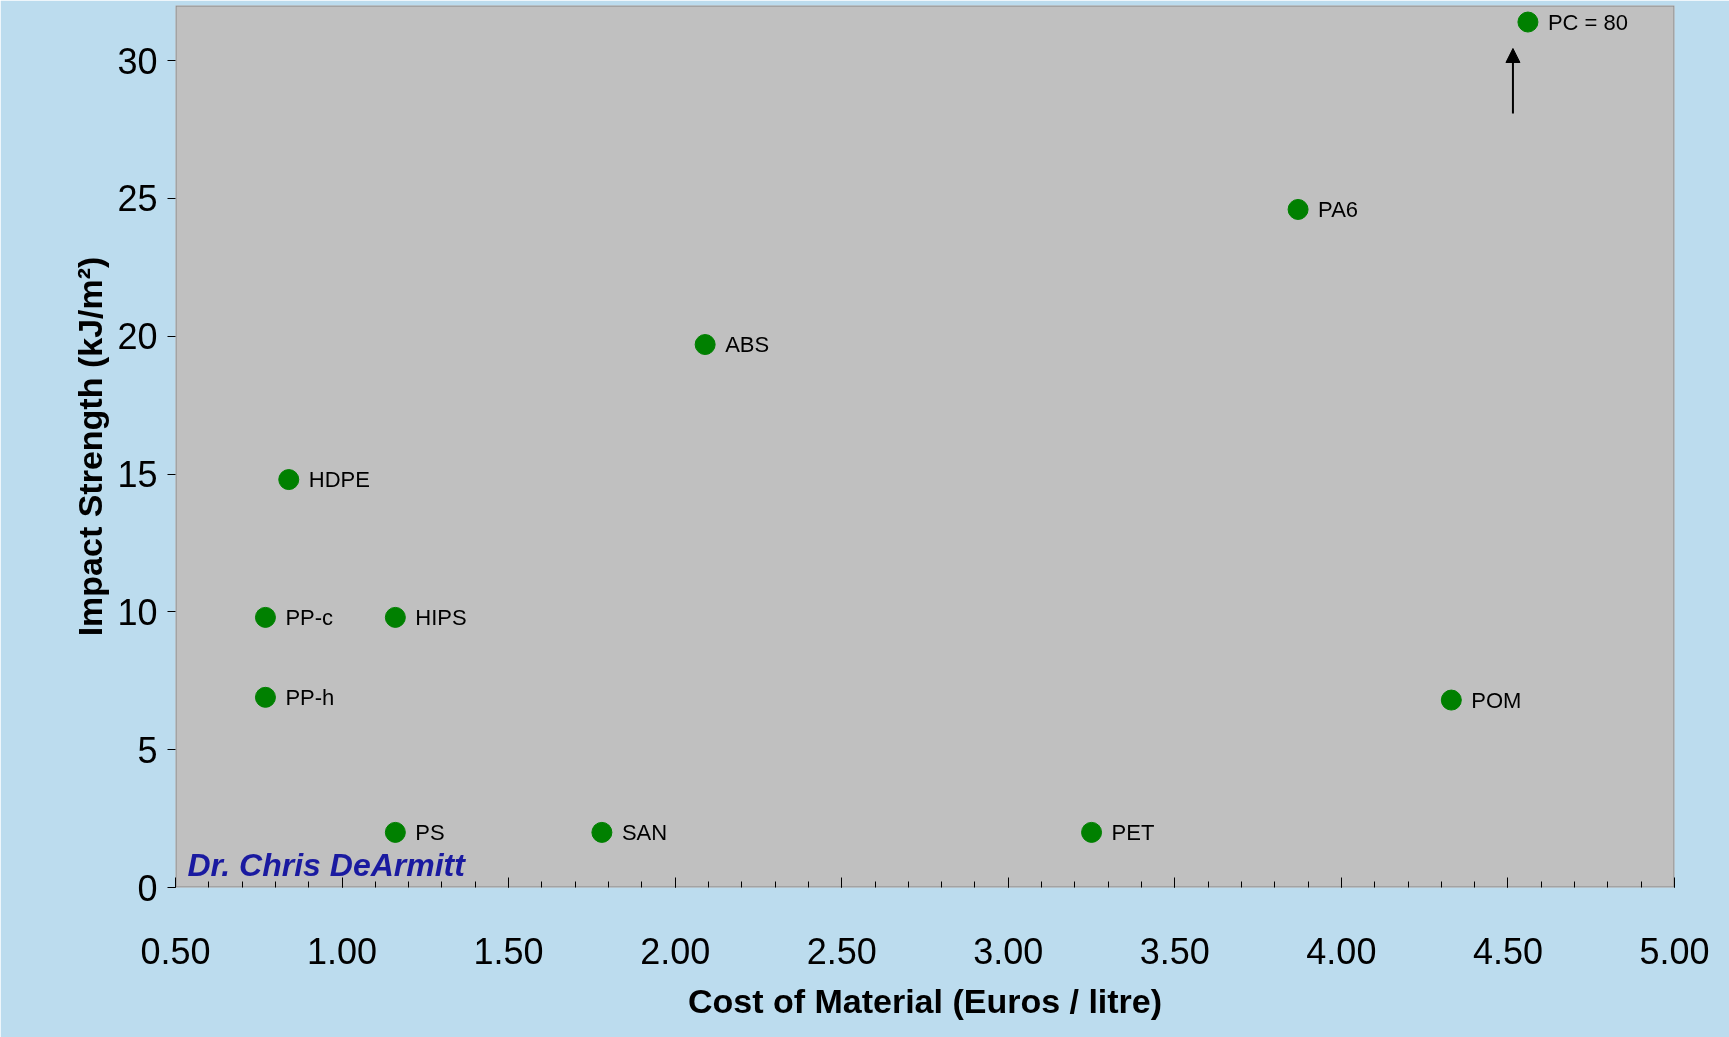  Describe the element at coordinates (1341, 951) in the screenshot. I see `x-tick-label: 4.00` at that location.